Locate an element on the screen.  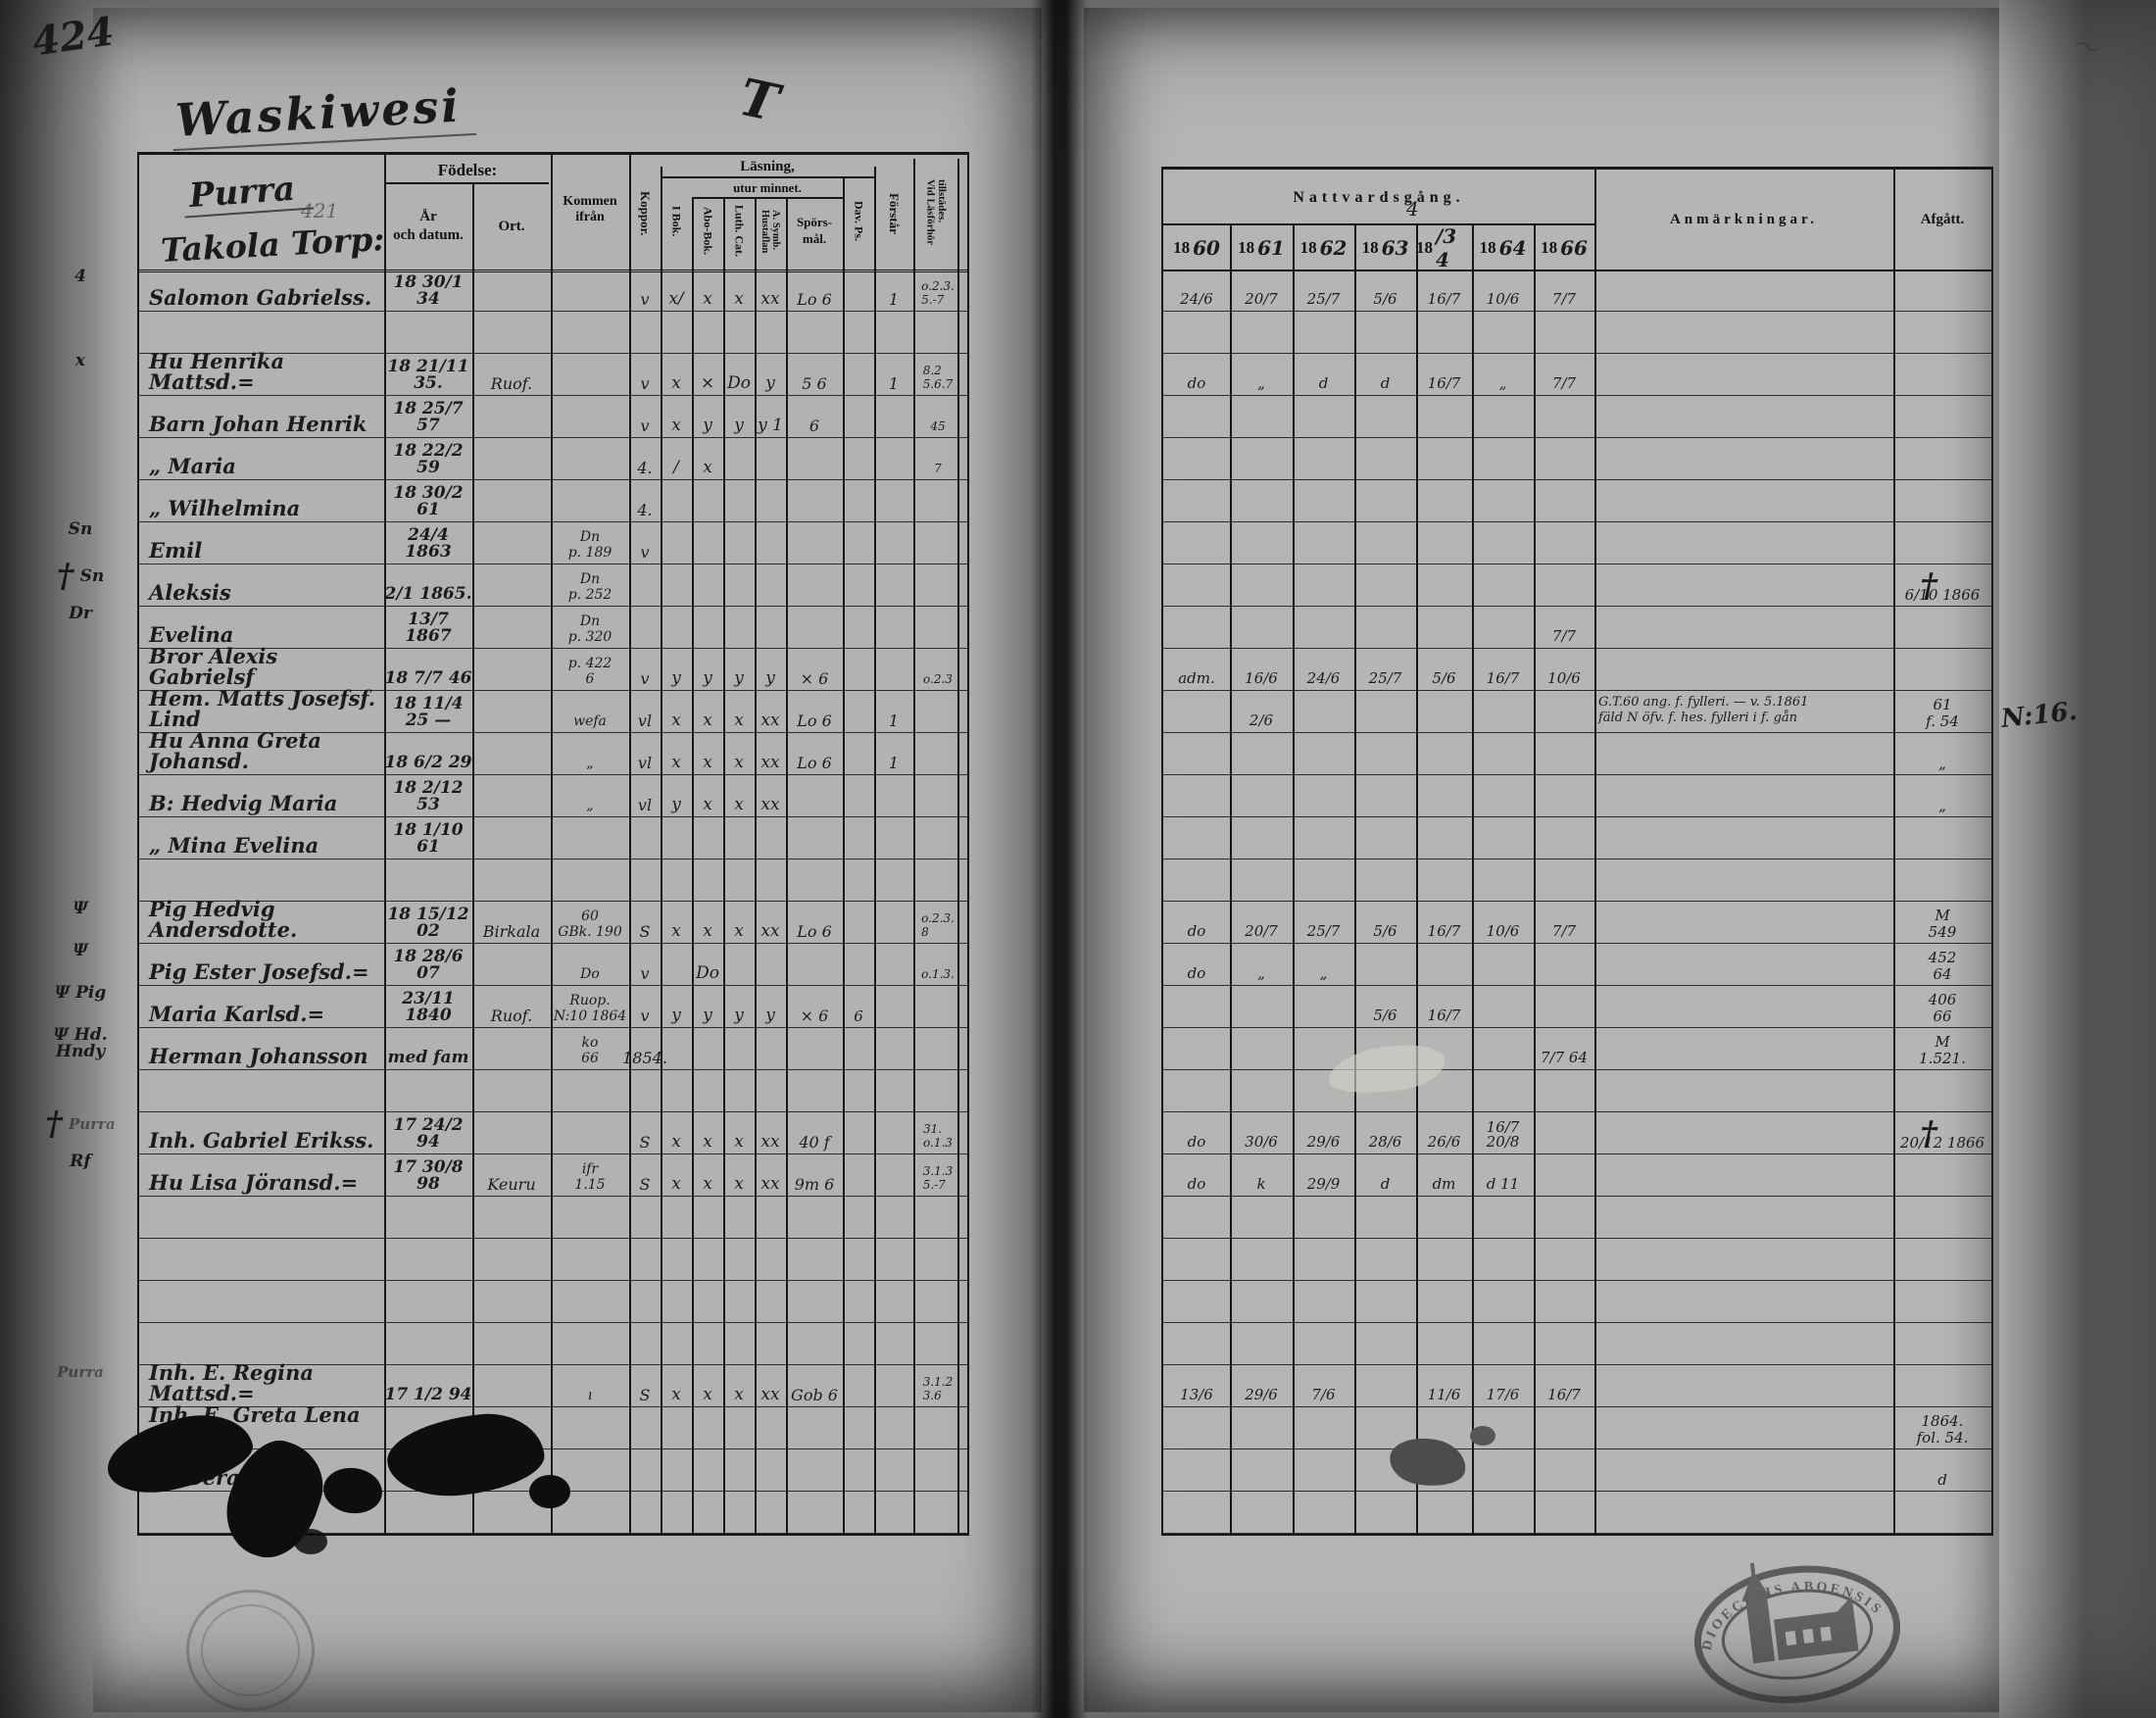
name-cell: B: Hedvig Maria is located at coordinates (243, 803).